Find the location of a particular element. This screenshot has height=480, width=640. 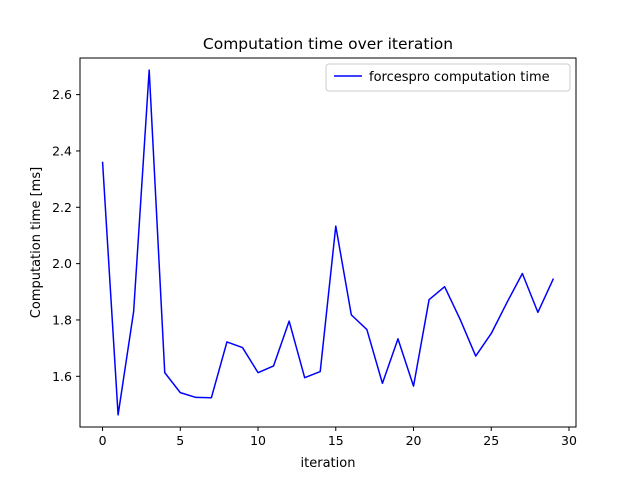

chart-title: Computation time over iteration is located at coordinates (328, 44).